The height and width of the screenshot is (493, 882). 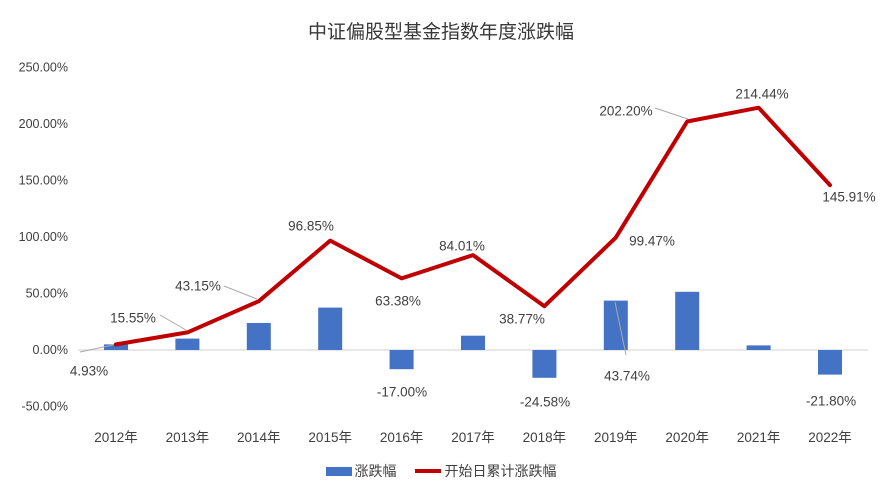 I want to click on y-axis-tick-label: 100.00%, so click(x=43, y=237).